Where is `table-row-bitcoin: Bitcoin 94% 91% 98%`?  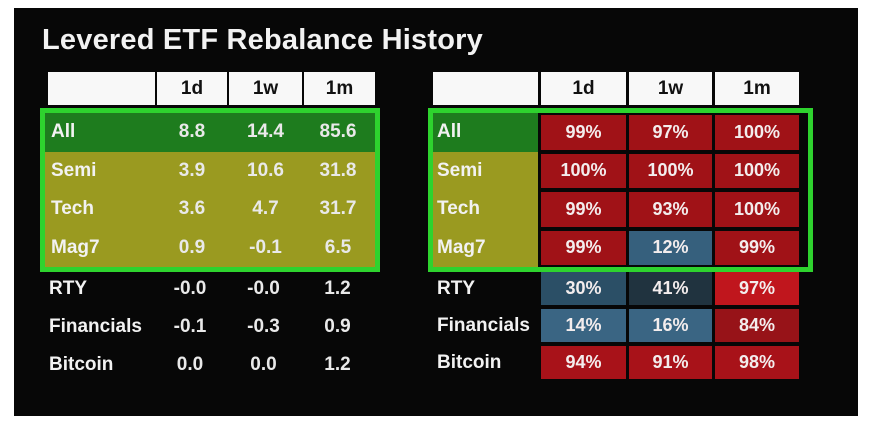
table-row-bitcoin: Bitcoin 94% 91% 98% is located at coordinates (616, 362).